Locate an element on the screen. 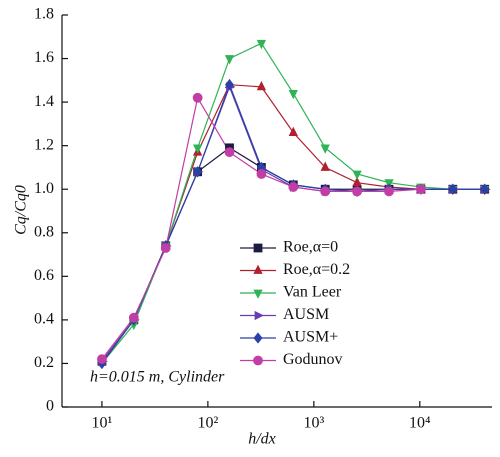 The image size is (500, 457). y-tick-label: 0.4 is located at coordinates (44, 319).